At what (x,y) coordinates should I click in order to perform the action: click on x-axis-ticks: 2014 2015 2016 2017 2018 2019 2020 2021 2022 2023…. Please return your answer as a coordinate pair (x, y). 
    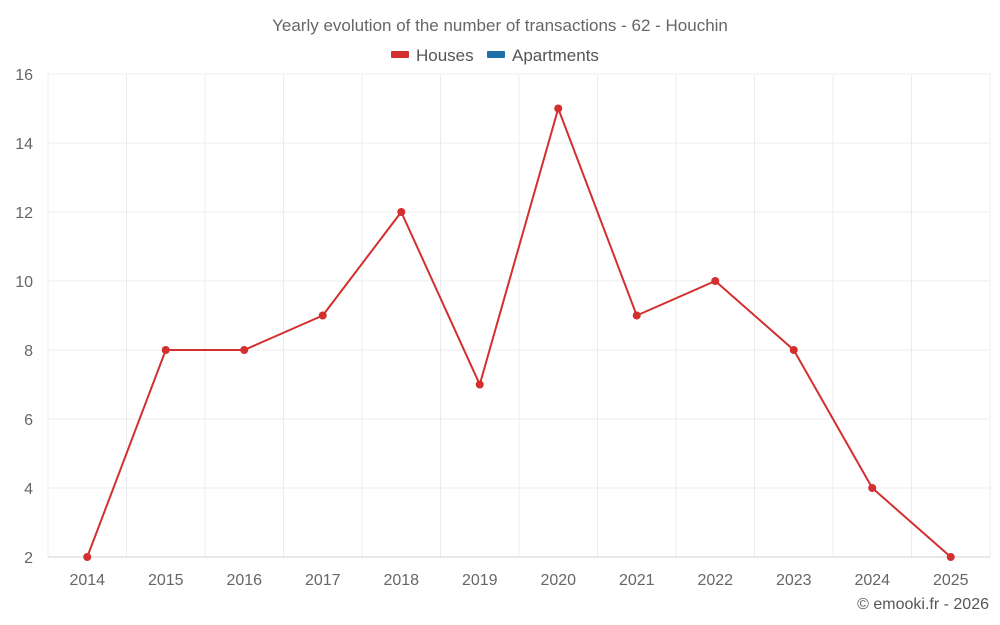
    Looking at the image, I should click on (518, 580).